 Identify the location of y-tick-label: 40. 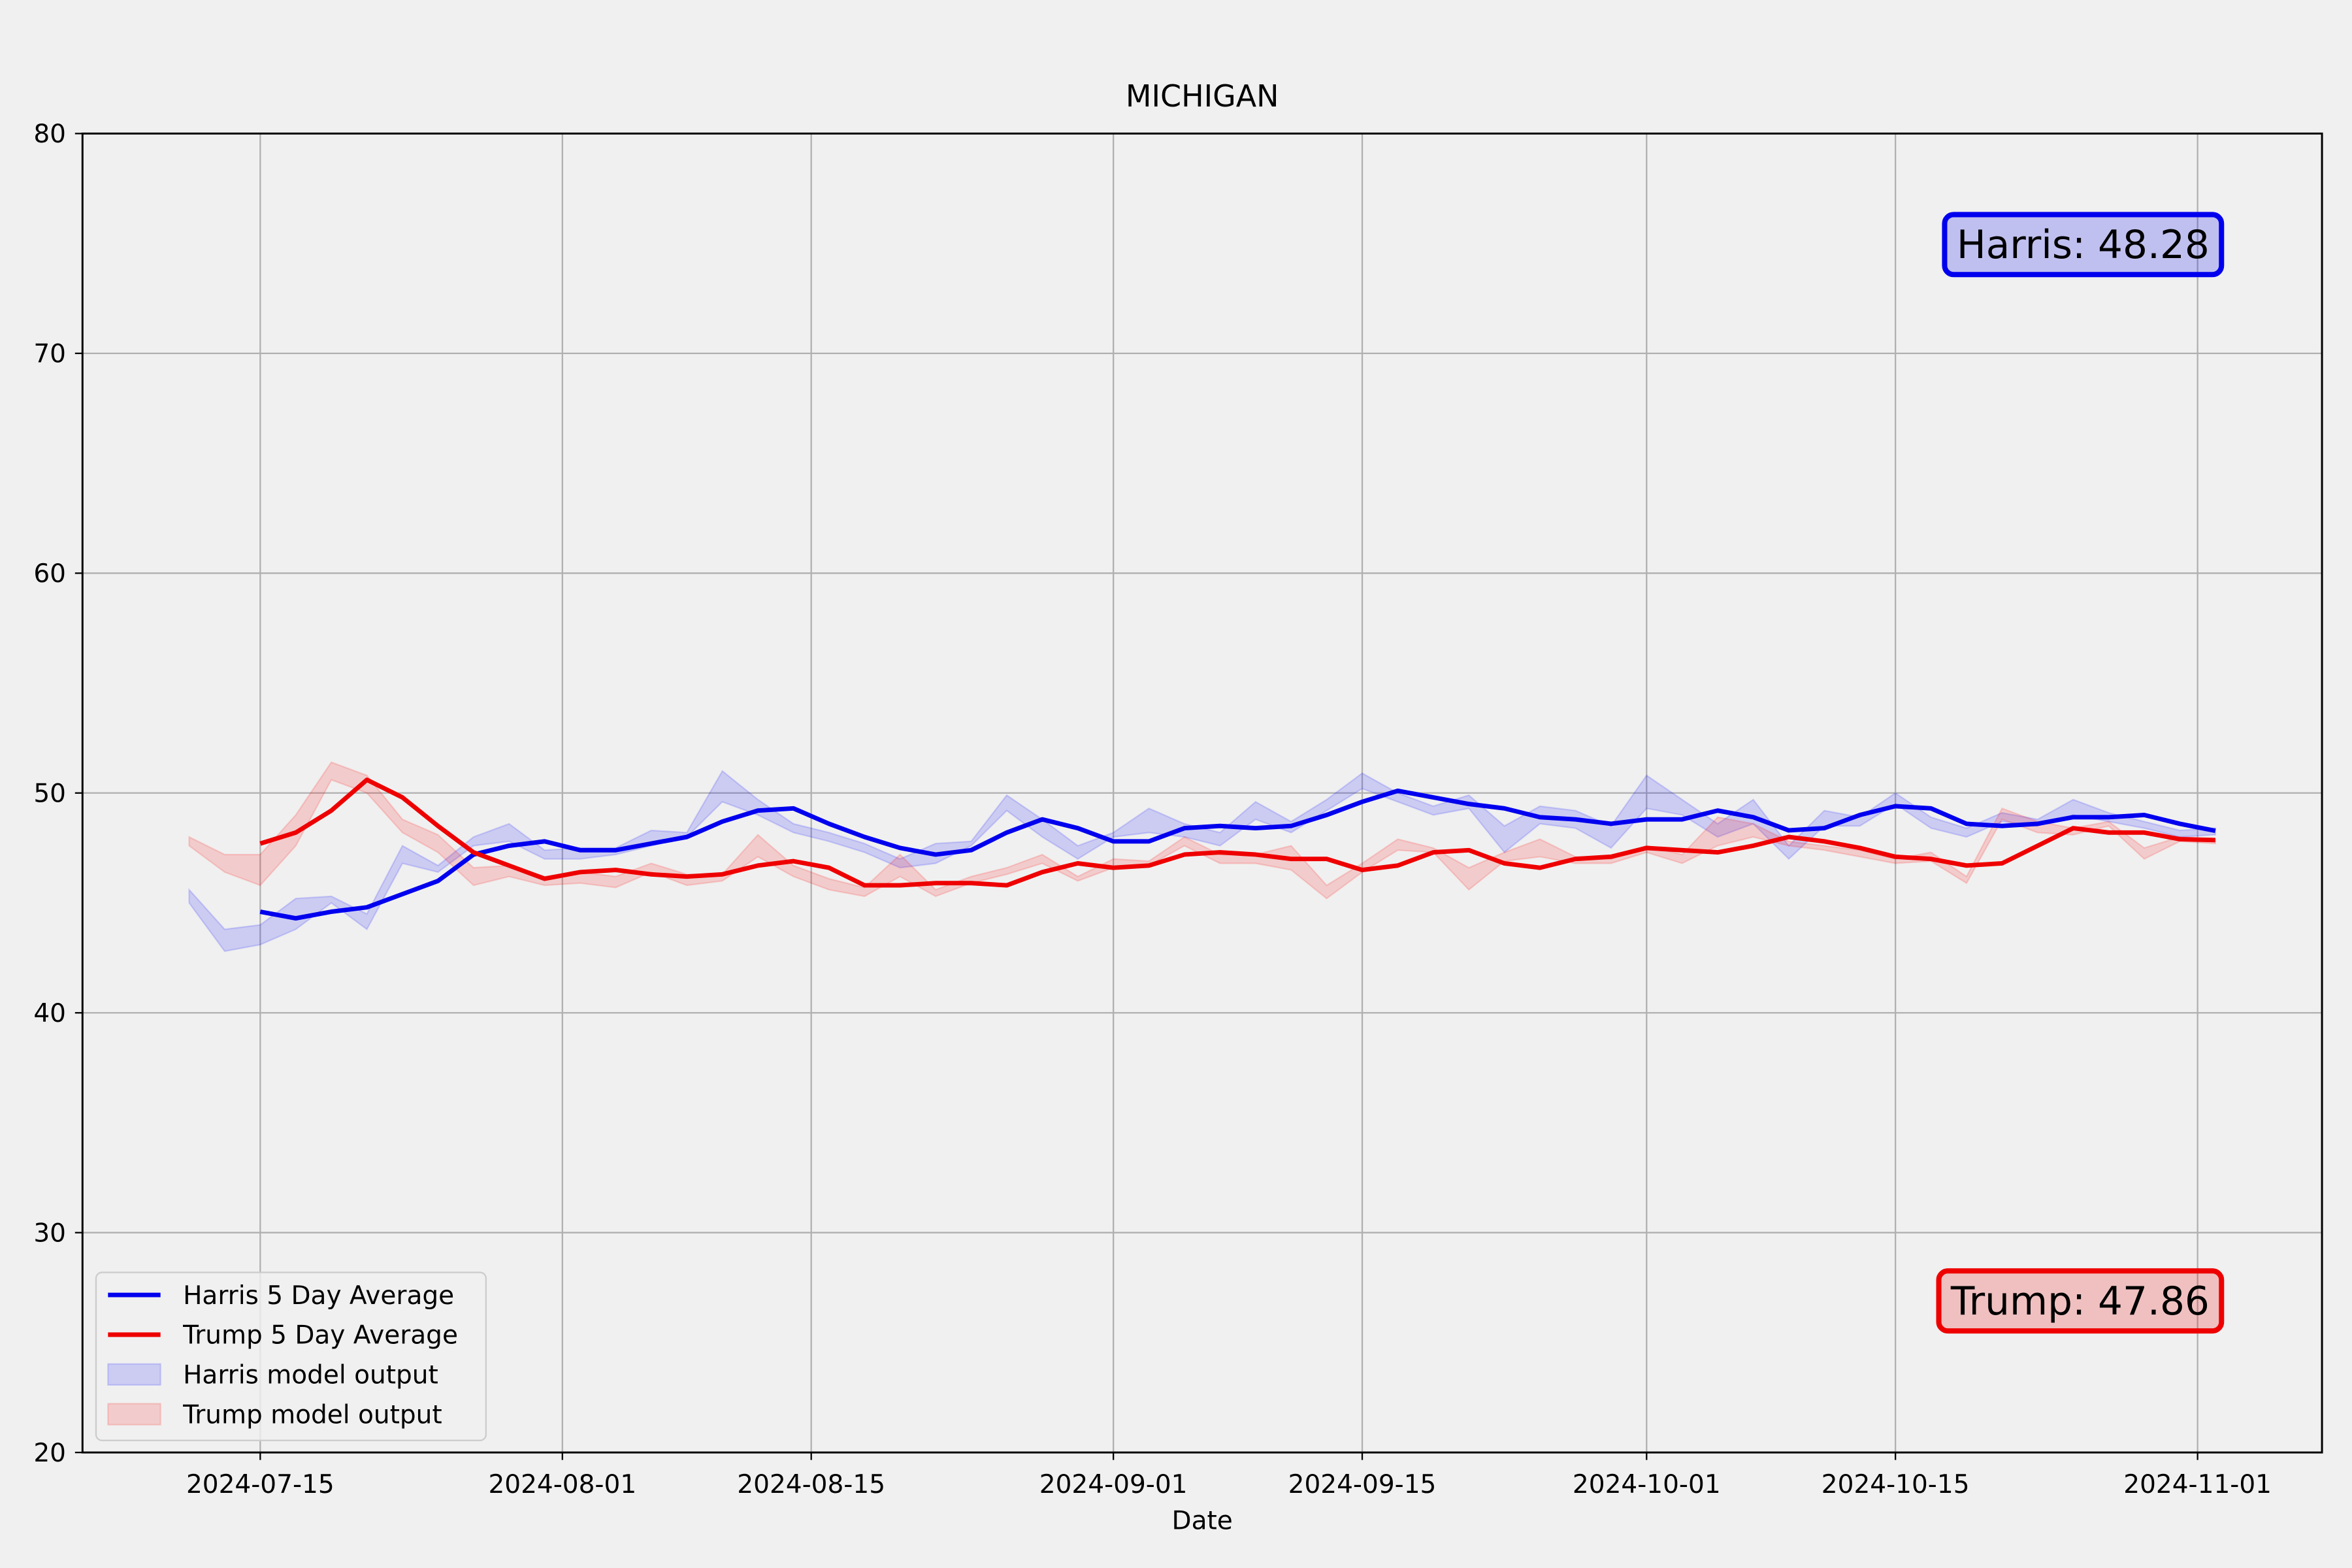
(49, 1013).